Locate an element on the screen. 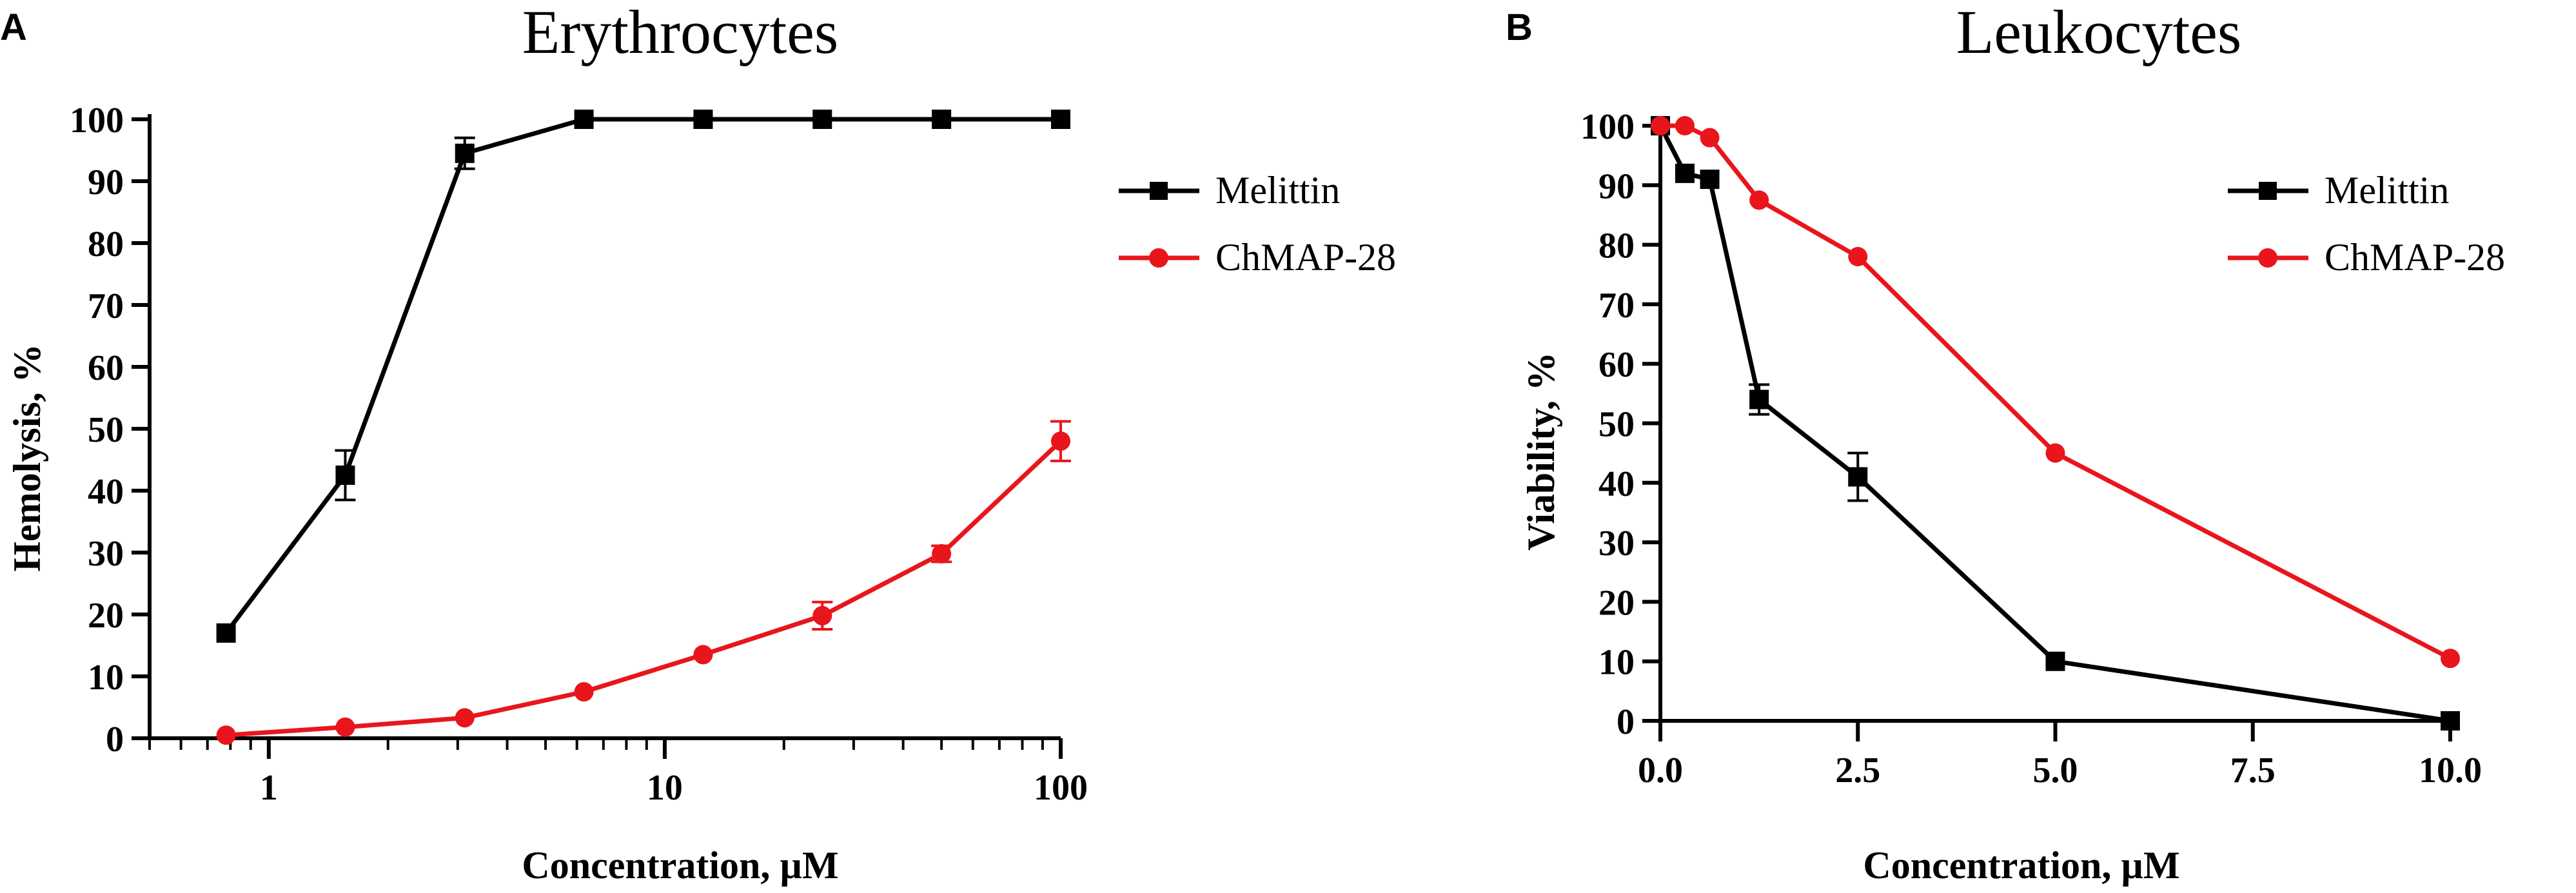 Image resolution: width=2576 pixels, height=893 pixels. panel-label-b: B is located at coordinates (1520, 27).